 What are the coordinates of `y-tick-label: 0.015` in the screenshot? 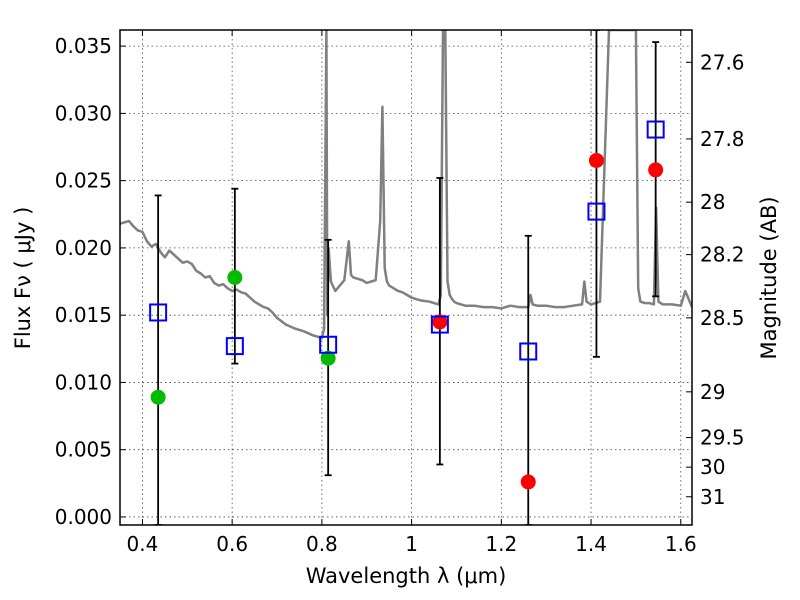 It's located at (83, 315).